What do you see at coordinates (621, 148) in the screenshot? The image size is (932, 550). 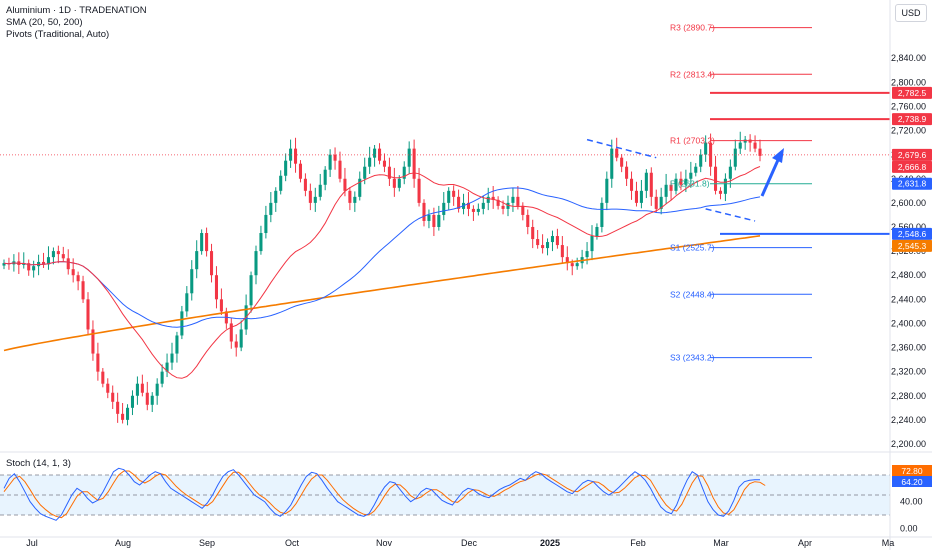 I see `channel-upper-dashed` at bounding box center [621, 148].